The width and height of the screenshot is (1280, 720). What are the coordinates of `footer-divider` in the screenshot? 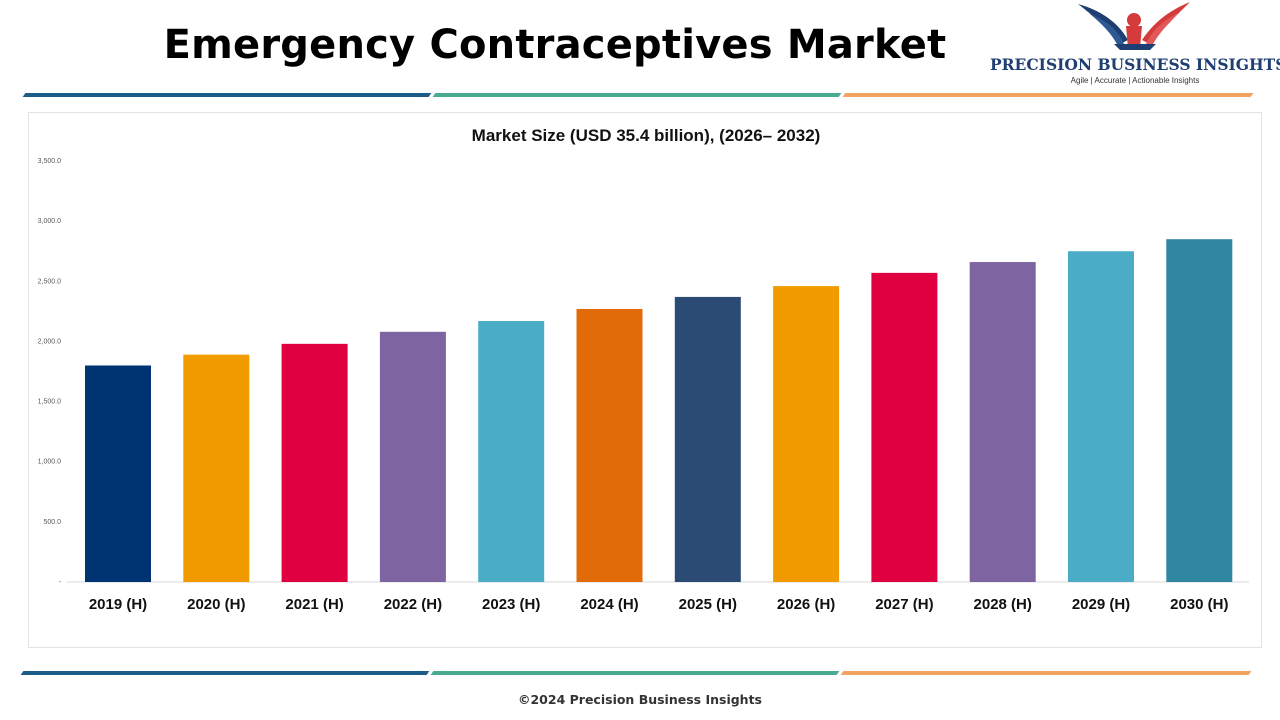 It's located at (639, 673).